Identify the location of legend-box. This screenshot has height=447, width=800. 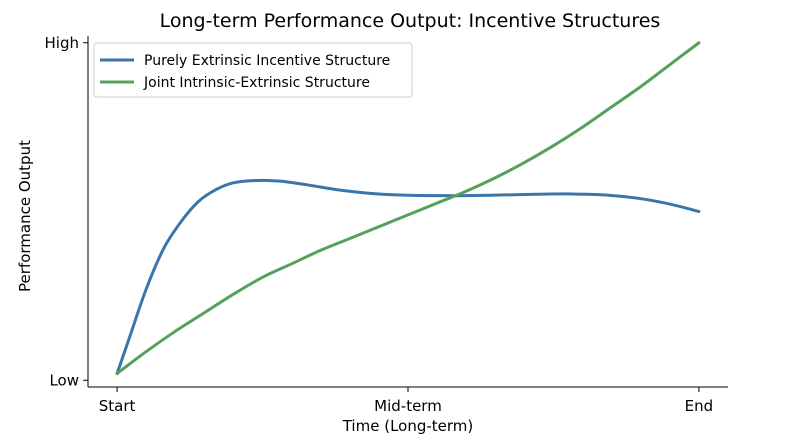
(253, 70).